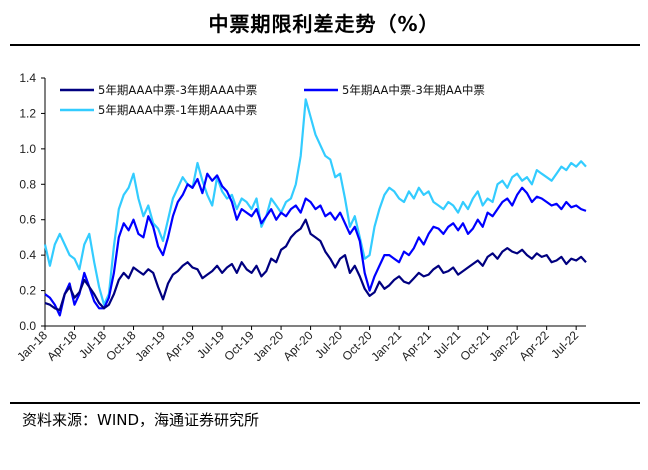 The image size is (648, 470). I want to click on x-tick-label: Jan-22, so click(504, 346).